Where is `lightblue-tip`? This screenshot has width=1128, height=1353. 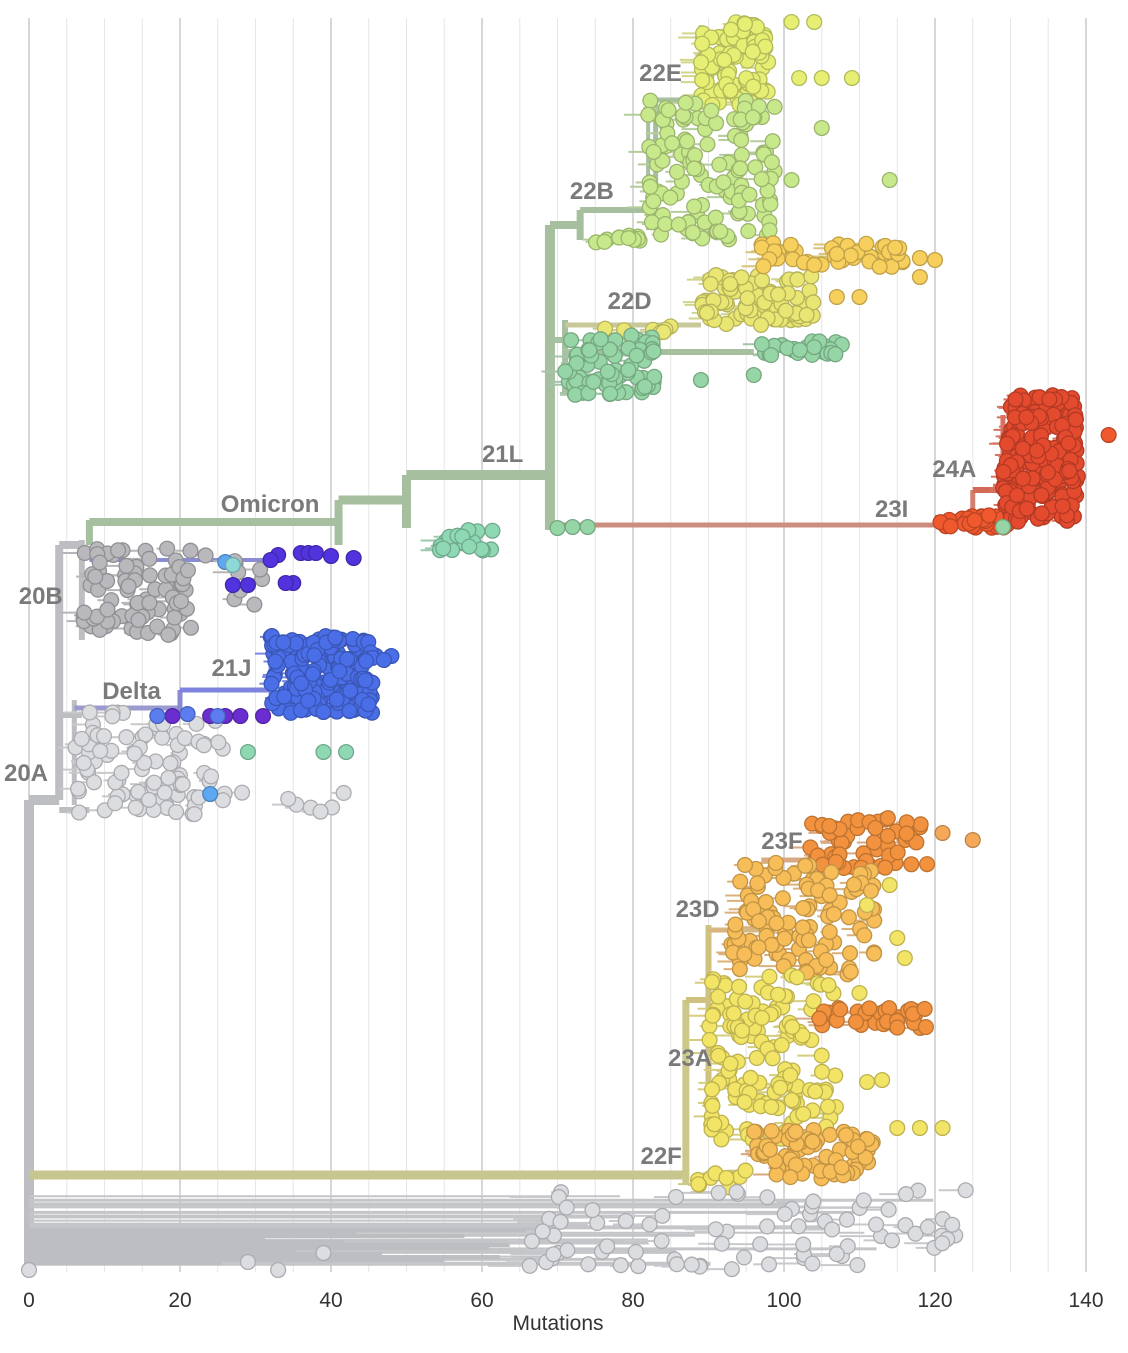
lightblue-tip is located at coordinates (210, 794).